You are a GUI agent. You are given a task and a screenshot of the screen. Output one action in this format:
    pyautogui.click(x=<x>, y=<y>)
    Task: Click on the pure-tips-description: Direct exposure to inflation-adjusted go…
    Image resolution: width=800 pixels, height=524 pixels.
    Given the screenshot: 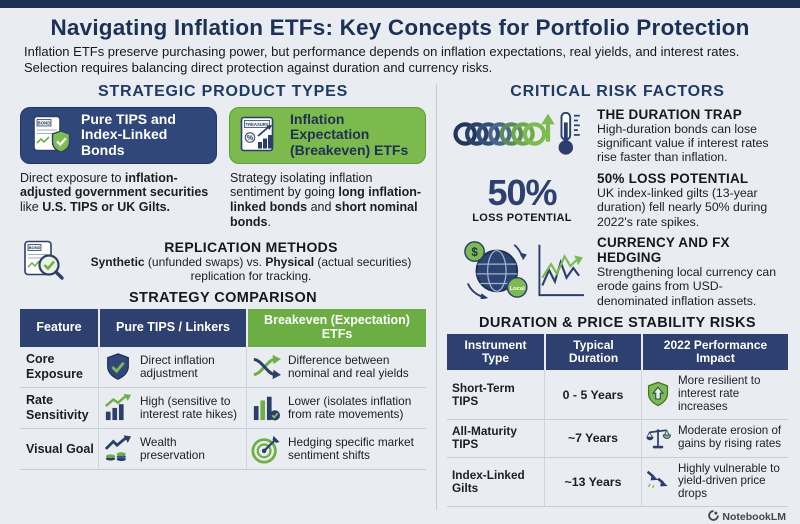 What is the action you would take?
    pyautogui.click(x=114, y=192)
    